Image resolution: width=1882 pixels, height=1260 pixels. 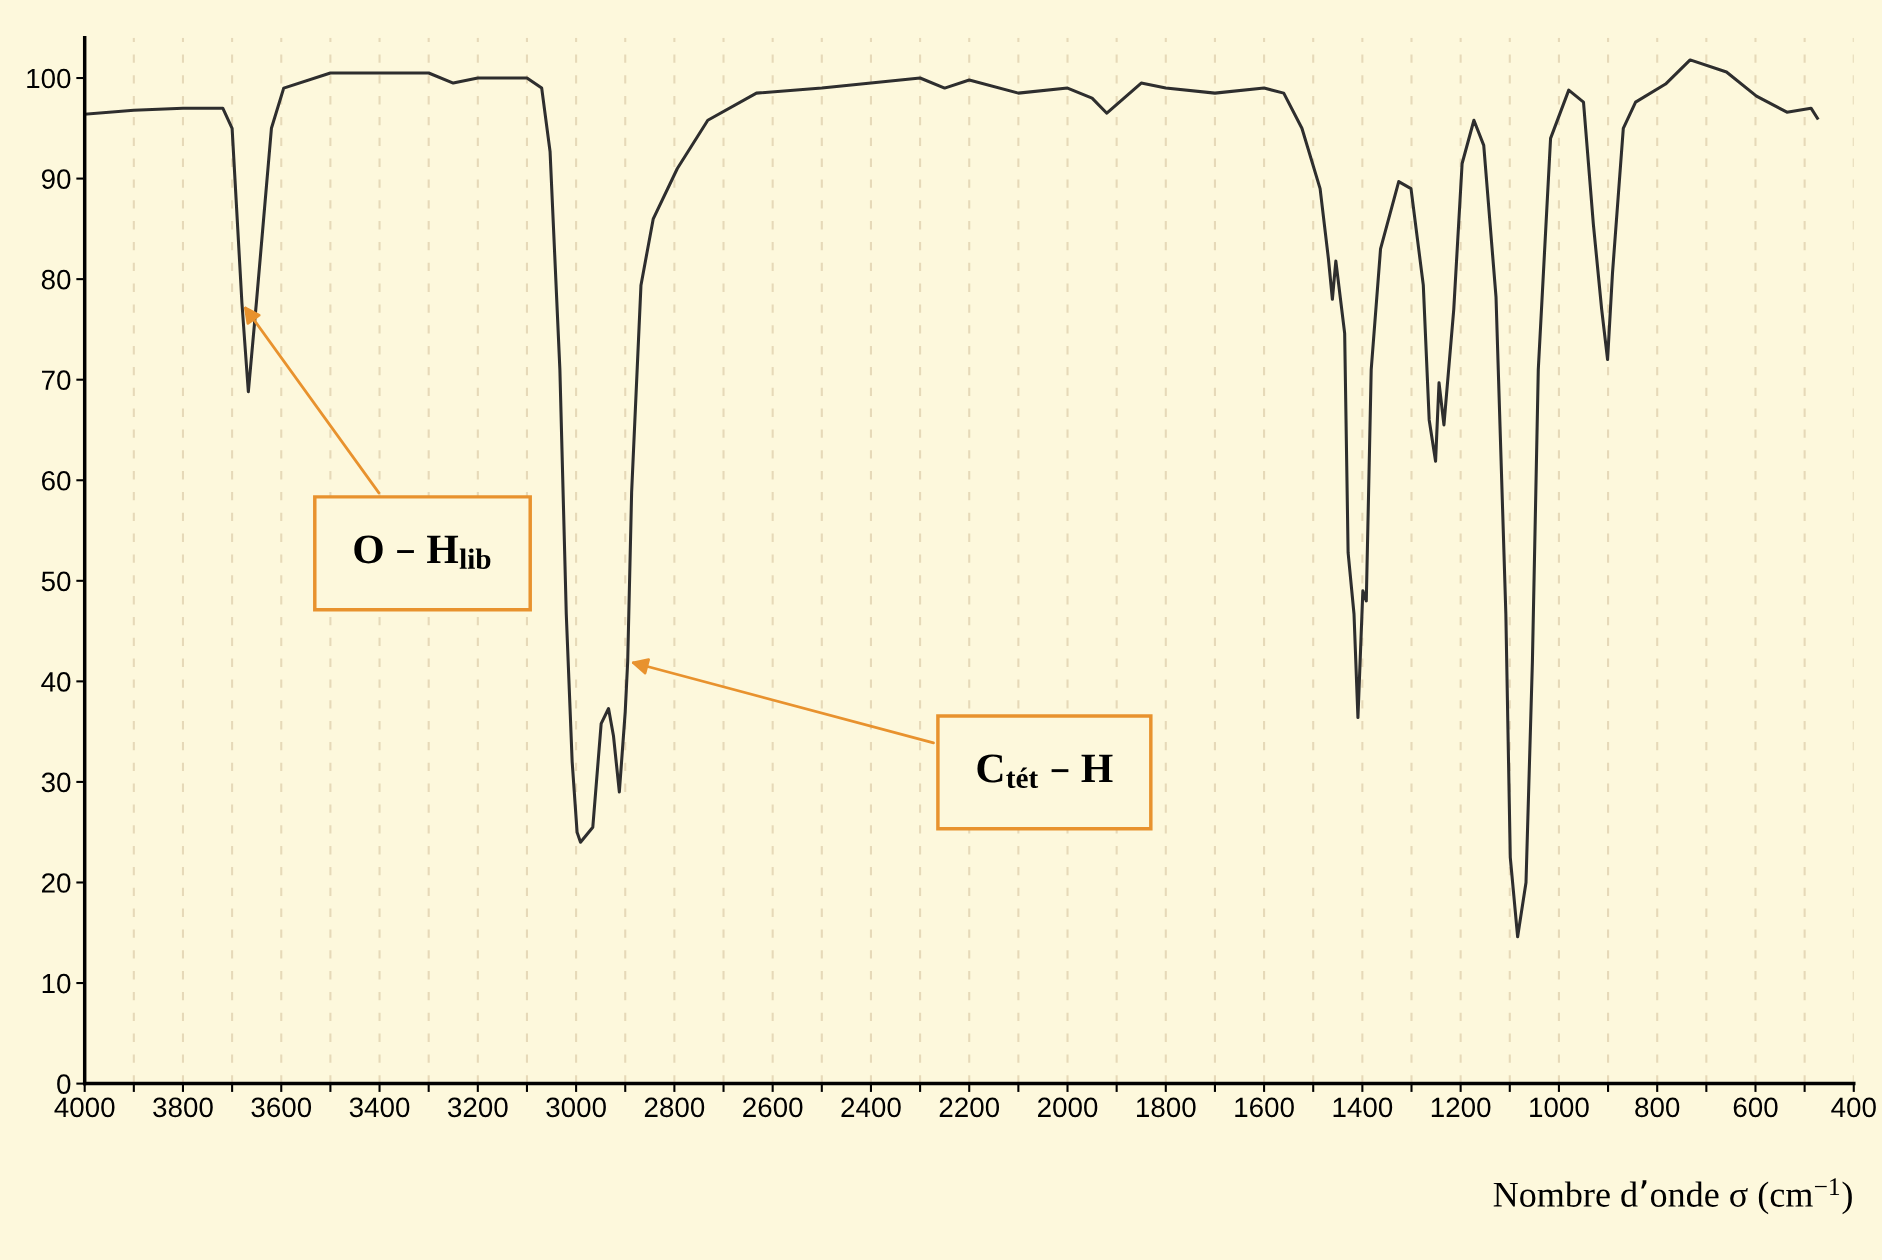 I want to click on annotation: C$_{tét}$ – H, so click(x=1045, y=771).